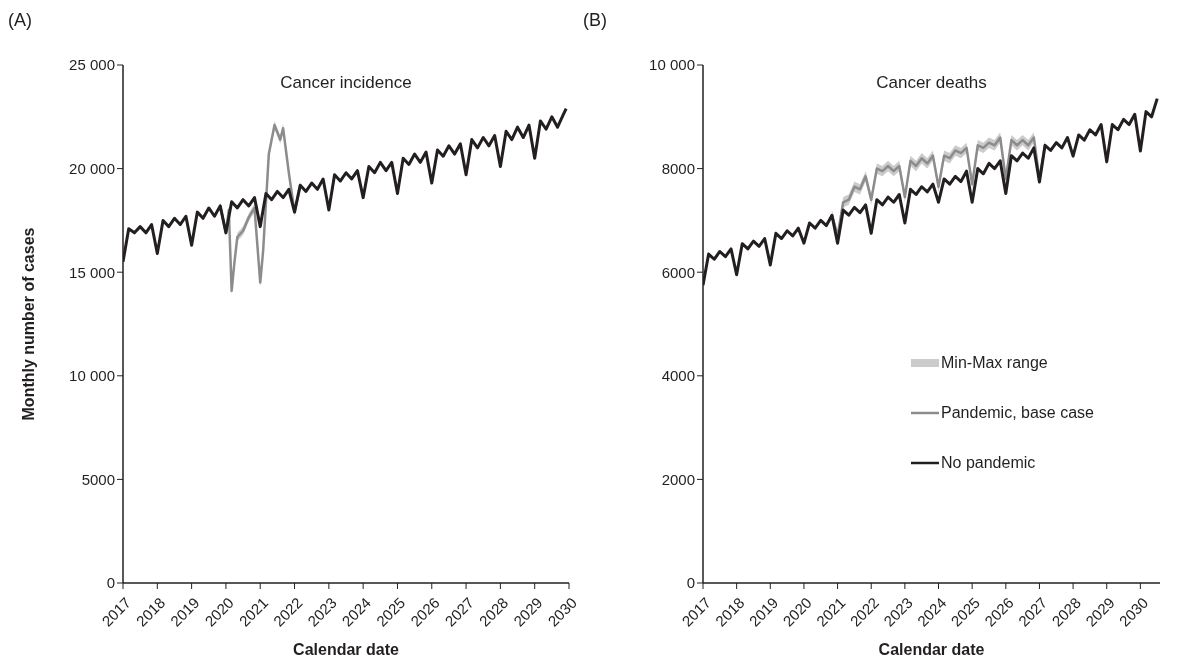 Image resolution: width=1182 pixels, height=669 pixels. What do you see at coordinates (20, 20) in the screenshot?
I see `text: (A)` at bounding box center [20, 20].